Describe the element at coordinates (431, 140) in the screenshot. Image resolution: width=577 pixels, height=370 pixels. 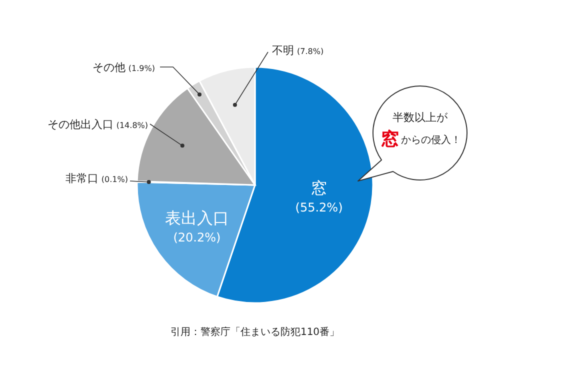
I see `text: からの侵入！` at that location.